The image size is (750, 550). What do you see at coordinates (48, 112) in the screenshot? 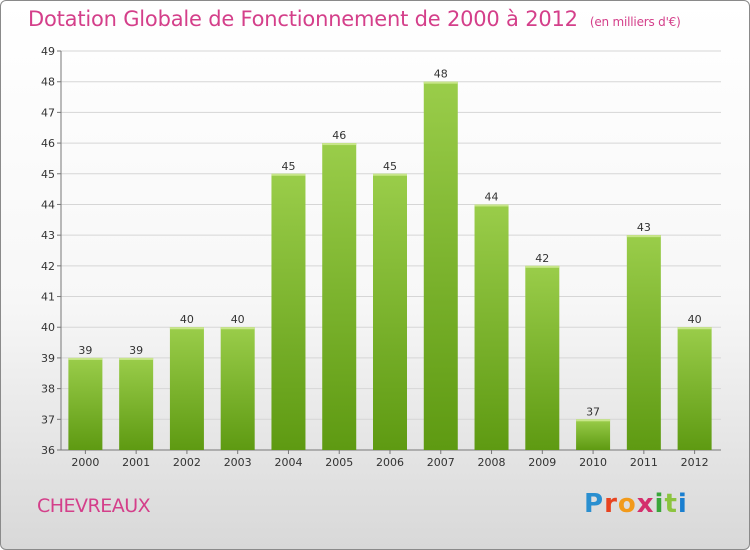
I see `y-tick-label: 47` at bounding box center [48, 112].